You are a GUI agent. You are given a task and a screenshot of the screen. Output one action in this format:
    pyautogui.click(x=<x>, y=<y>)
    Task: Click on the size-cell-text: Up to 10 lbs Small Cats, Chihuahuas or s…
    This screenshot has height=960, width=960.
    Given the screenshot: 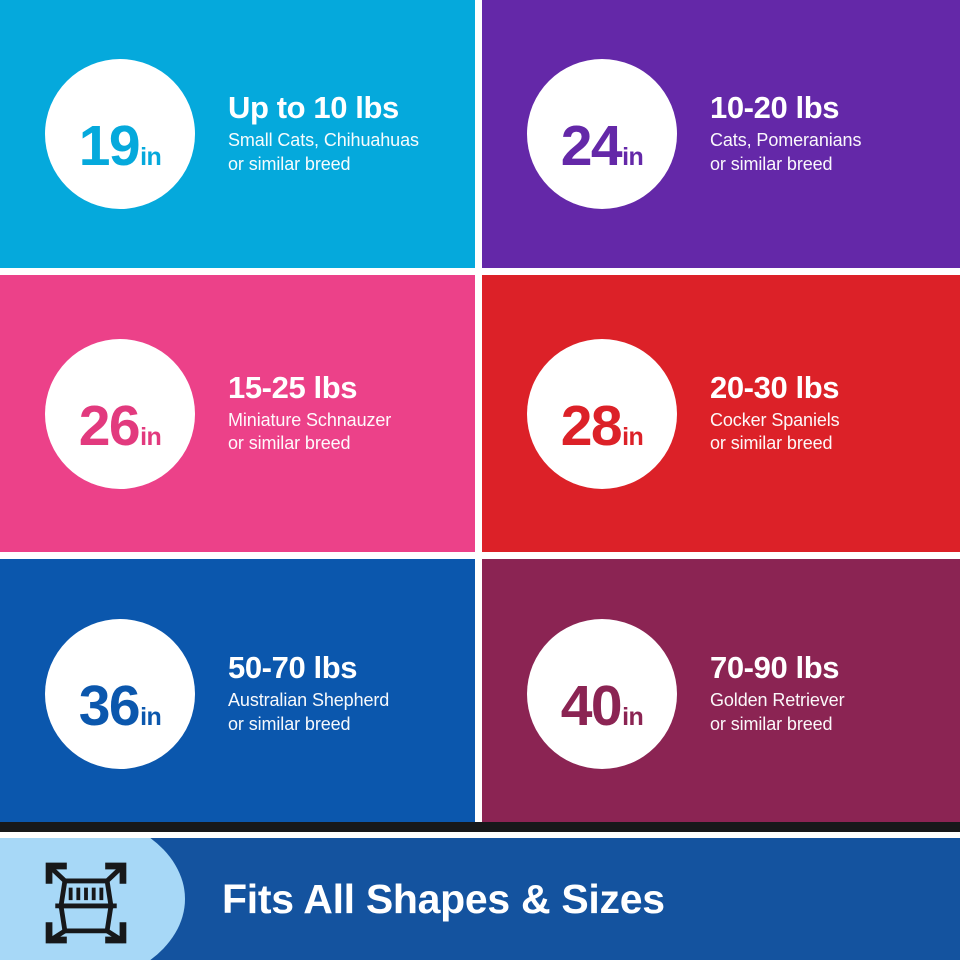 What is the action you would take?
    pyautogui.click(x=351, y=133)
    